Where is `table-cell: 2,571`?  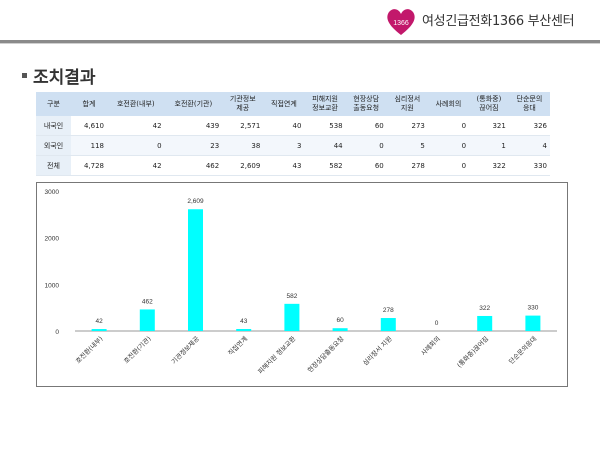
table-cell: 2,571 is located at coordinates (243, 126).